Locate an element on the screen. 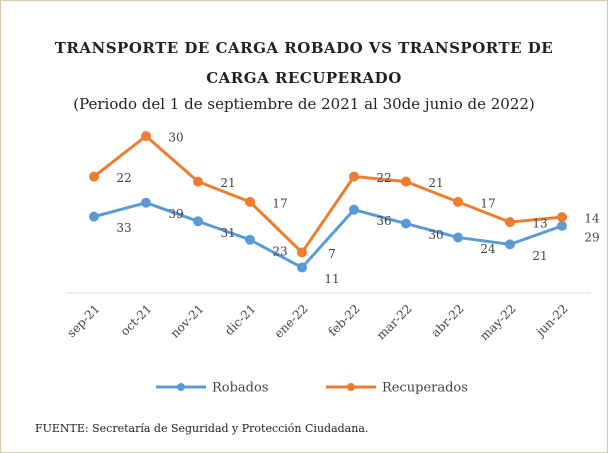 Image resolution: width=608 pixels, height=453 pixels. data-label: 39 is located at coordinates (175, 214).